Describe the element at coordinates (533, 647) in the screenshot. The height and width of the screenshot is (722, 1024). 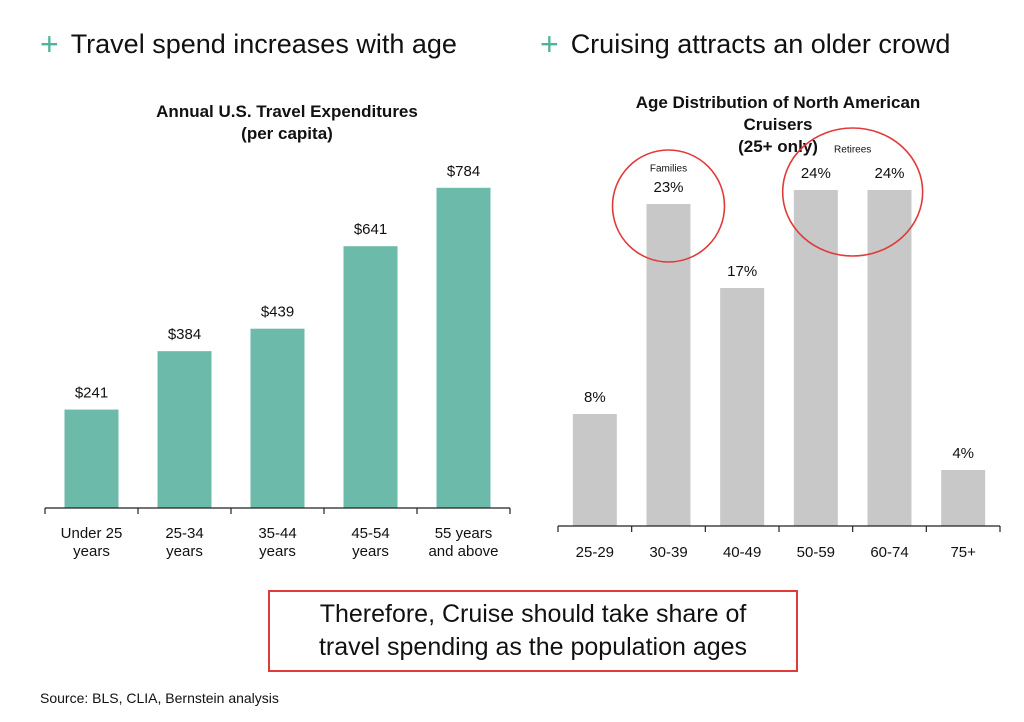
I see `conclusion-line-2: travel spending as the population ages` at that location.